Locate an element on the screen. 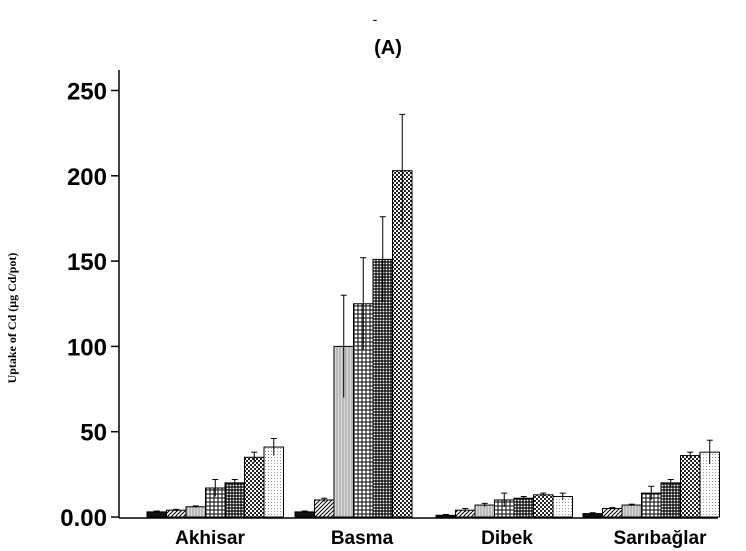 This screenshot has width=746, height=551. chart-title: (A) is located at coordinates (388, 48).